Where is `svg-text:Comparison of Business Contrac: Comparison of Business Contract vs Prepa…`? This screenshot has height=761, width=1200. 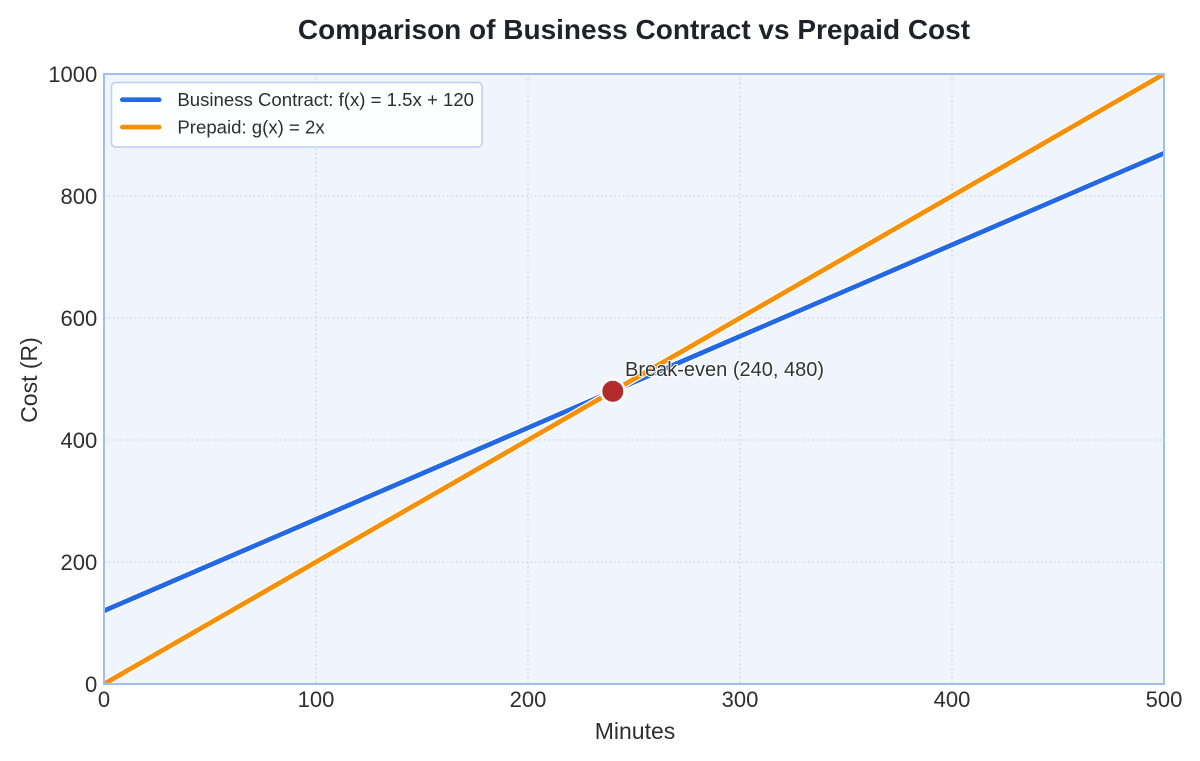 svg-text:Comparison of Business Contrac: Comparison of Business Contract vs Prepa… is located at coordinates (634, 29).